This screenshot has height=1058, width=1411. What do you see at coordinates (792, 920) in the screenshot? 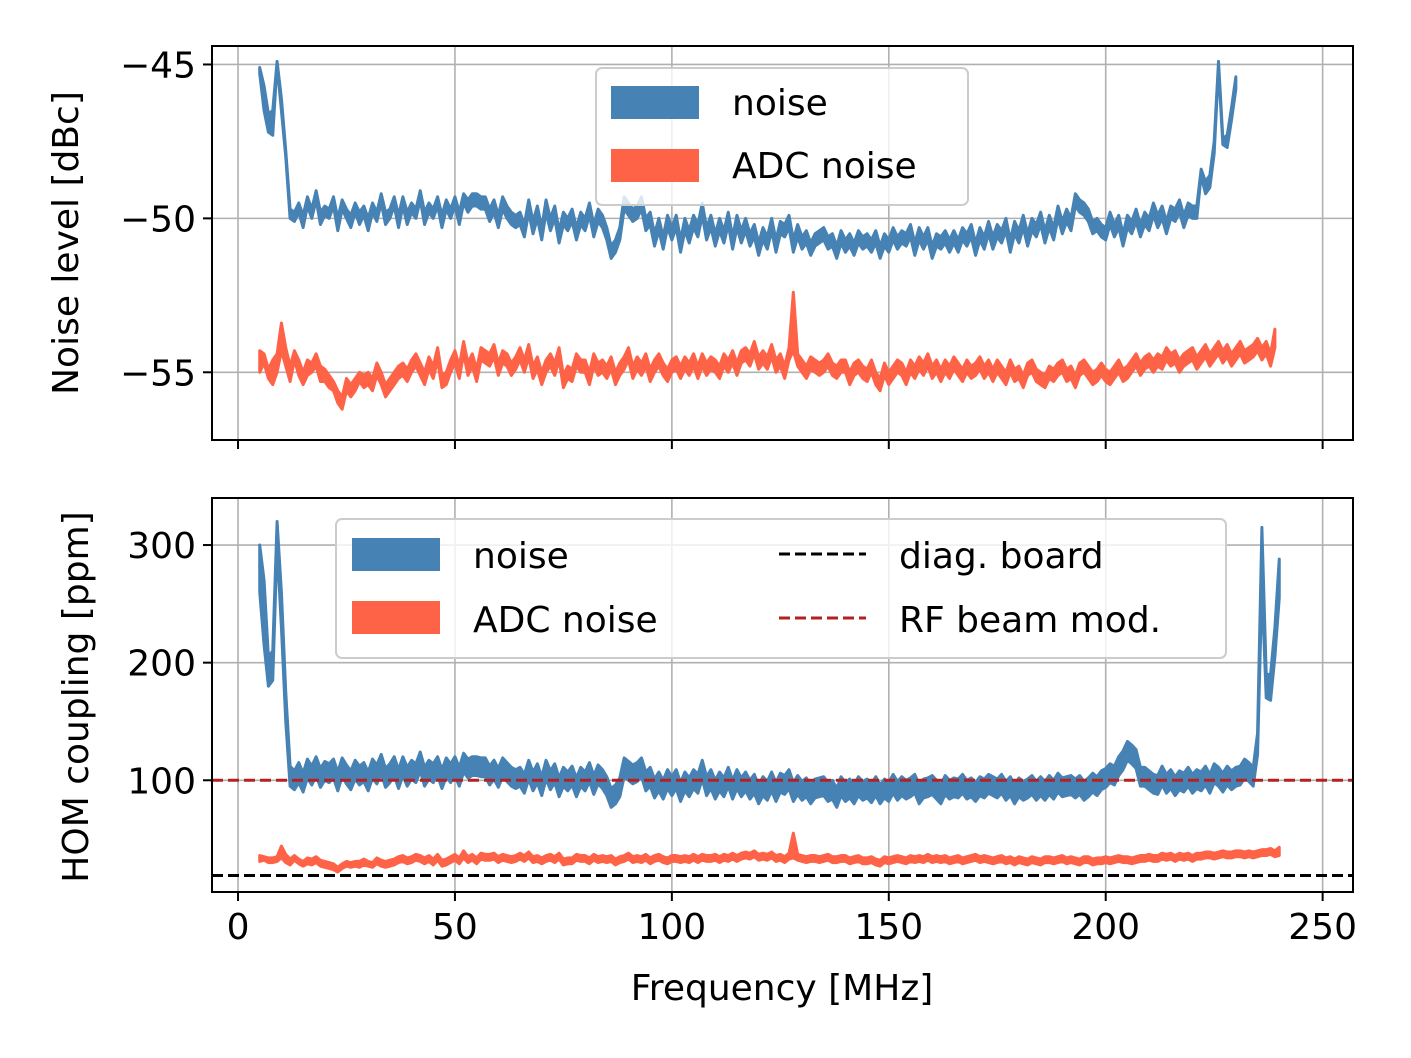
I see `hom-coupling-x-ticks: 0 50 100 150 200 250` at bounding box center [792, 920].